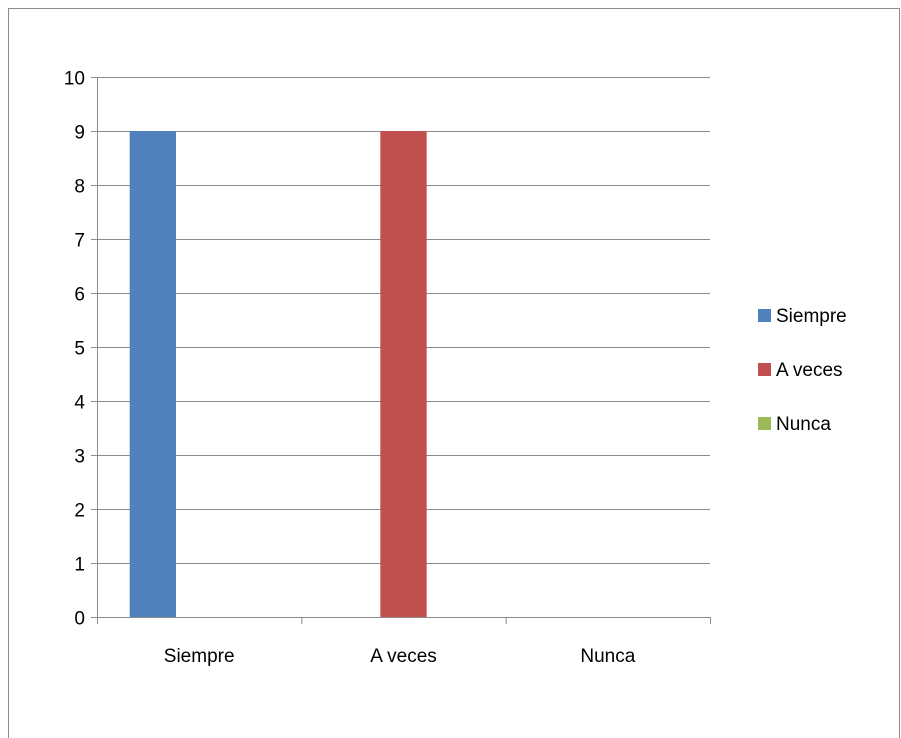  What do you see at coordinates (79, 295) in the screenshot?
I see `y-tick-label: 6` at bounding box center [79, 295].